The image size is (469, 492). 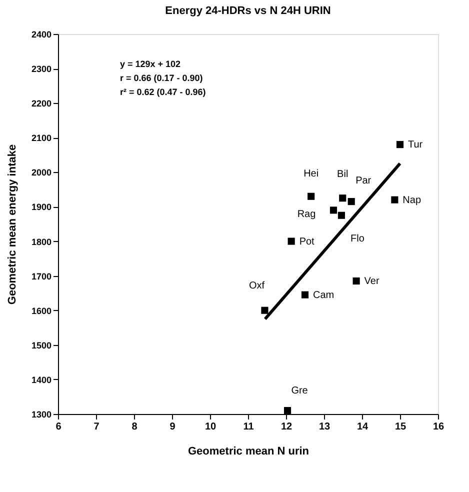 I want to click on annotation: Cam, so click(x=323, y=295).